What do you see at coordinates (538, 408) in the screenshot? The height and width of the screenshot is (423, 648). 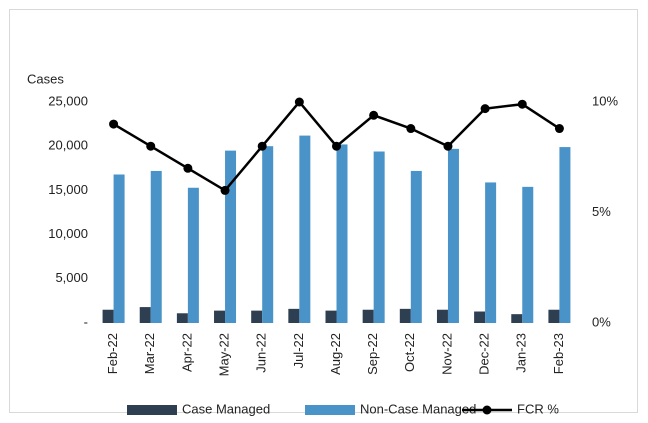 I see `legend-label: FCR %` at bounding box center [538, 408].